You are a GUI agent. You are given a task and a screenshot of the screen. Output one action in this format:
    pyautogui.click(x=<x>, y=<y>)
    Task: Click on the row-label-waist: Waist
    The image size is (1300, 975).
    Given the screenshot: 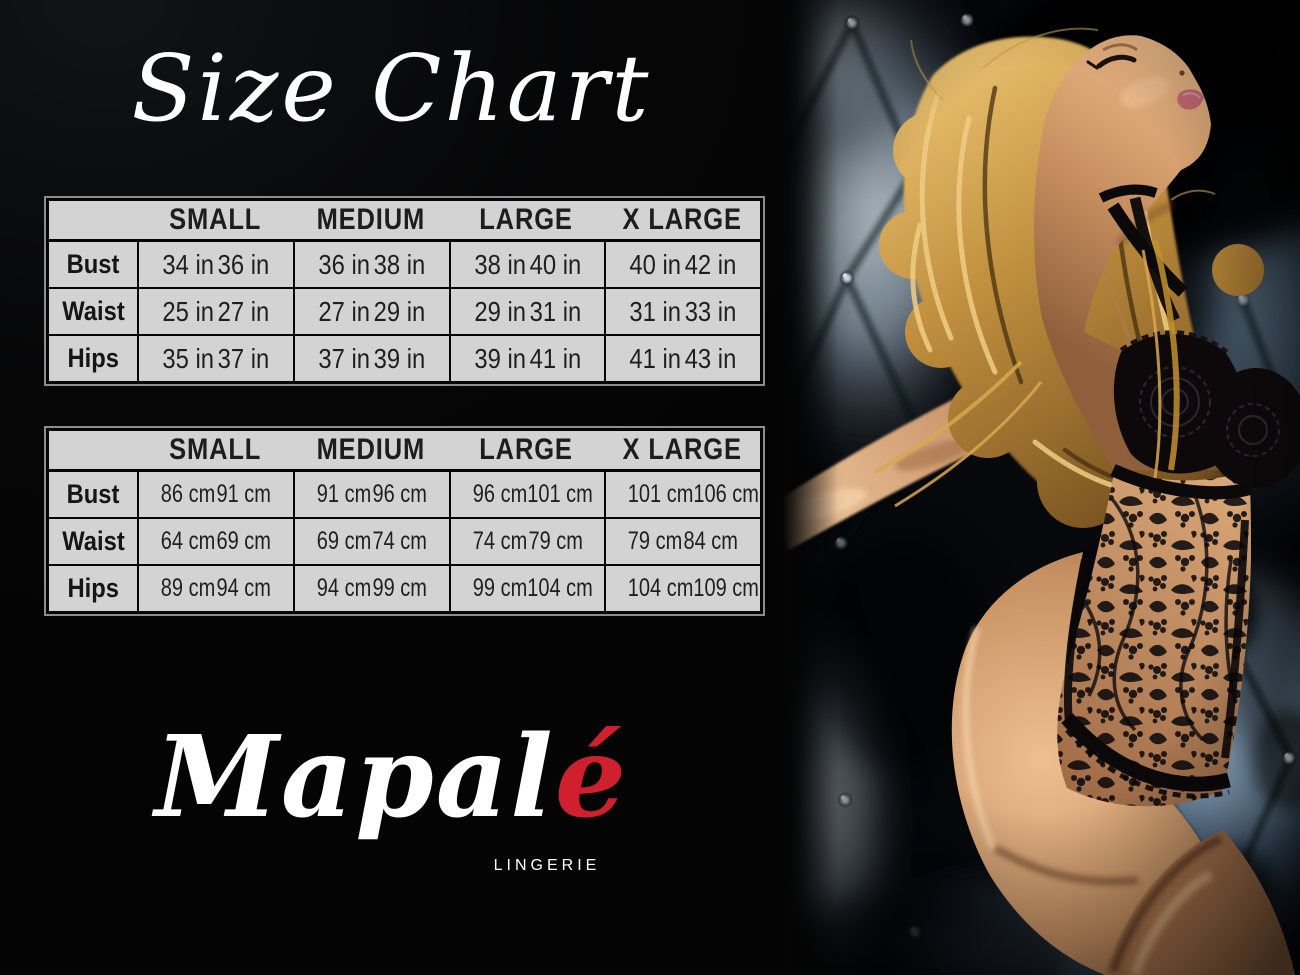 What is the action you would take?
    pyautogui.click(x=93, y=310)
    